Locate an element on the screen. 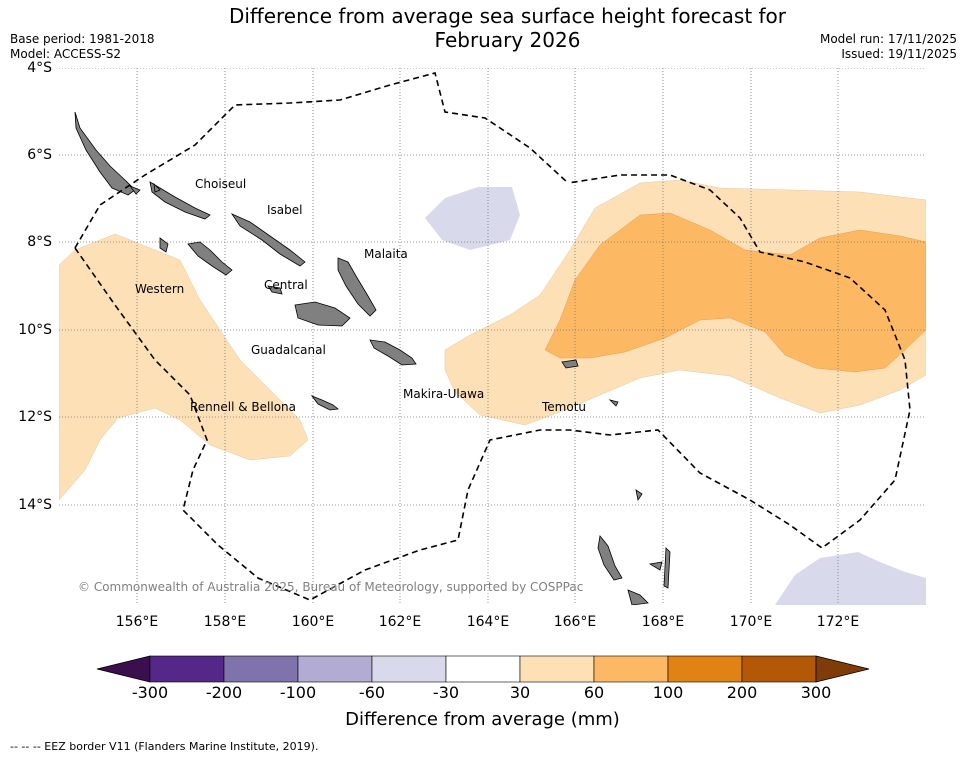 Image resolution: width=965 pixels, height=758 pixels. place-malaita: Malaita is located at coordinates (386, 254).